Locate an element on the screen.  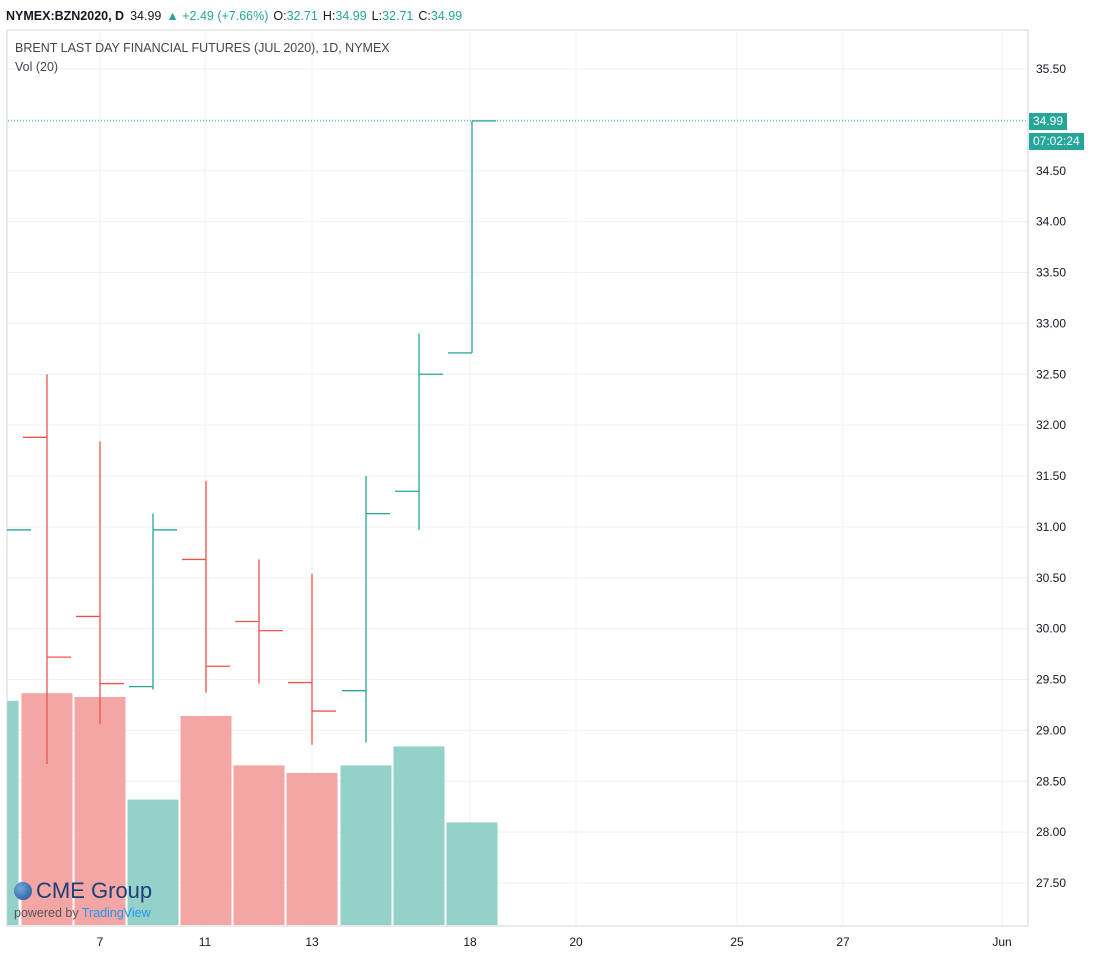
globe-icon is located at coordinates (23, 891).